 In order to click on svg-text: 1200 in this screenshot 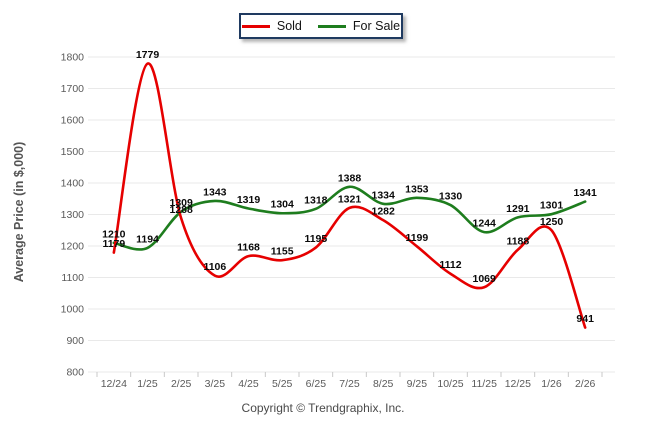, I will do `click(73, 247)`.